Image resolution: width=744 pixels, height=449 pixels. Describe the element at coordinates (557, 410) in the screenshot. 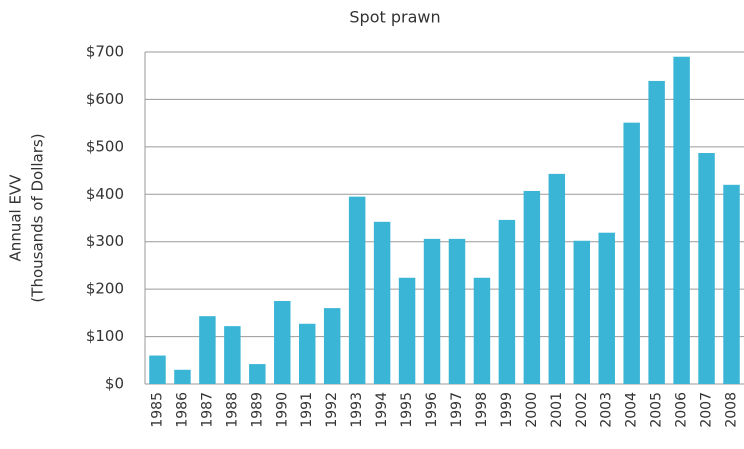

I see `x-tick-label: 2001` at that location.